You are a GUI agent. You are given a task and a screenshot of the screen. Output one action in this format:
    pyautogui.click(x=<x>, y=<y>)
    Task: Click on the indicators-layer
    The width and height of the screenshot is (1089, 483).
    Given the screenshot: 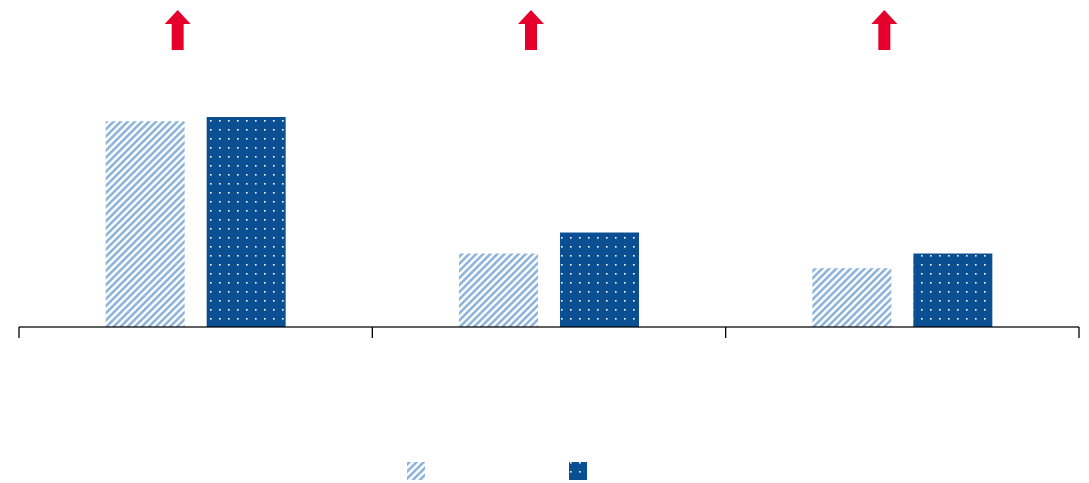 What is the action you would take?
    pyautogui.click(x=531, y=30)
    